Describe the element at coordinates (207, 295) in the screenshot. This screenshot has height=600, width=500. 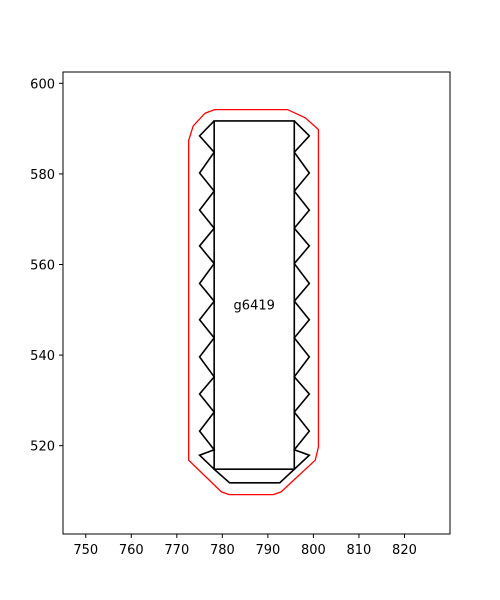
I see `series-left-pins` at that location.